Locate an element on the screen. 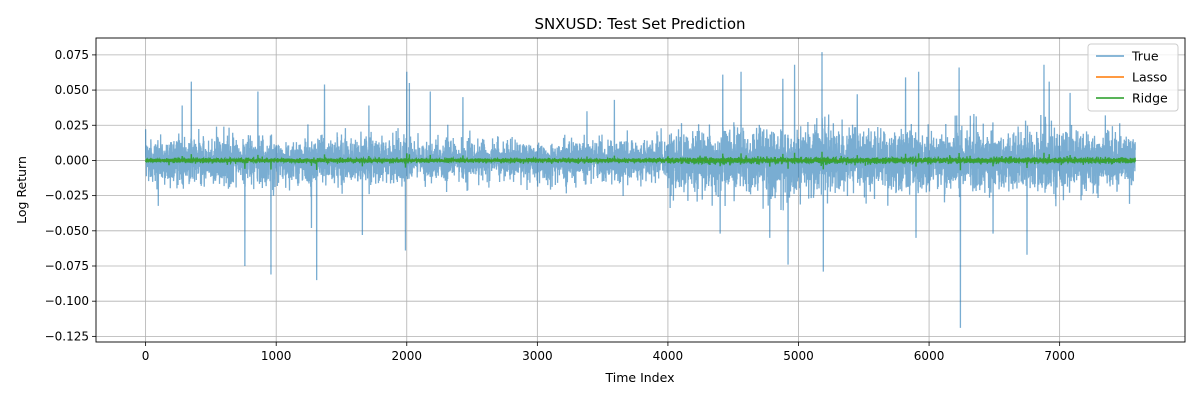  y-tick-label: 0.025 is located at coordinates (72, 125).